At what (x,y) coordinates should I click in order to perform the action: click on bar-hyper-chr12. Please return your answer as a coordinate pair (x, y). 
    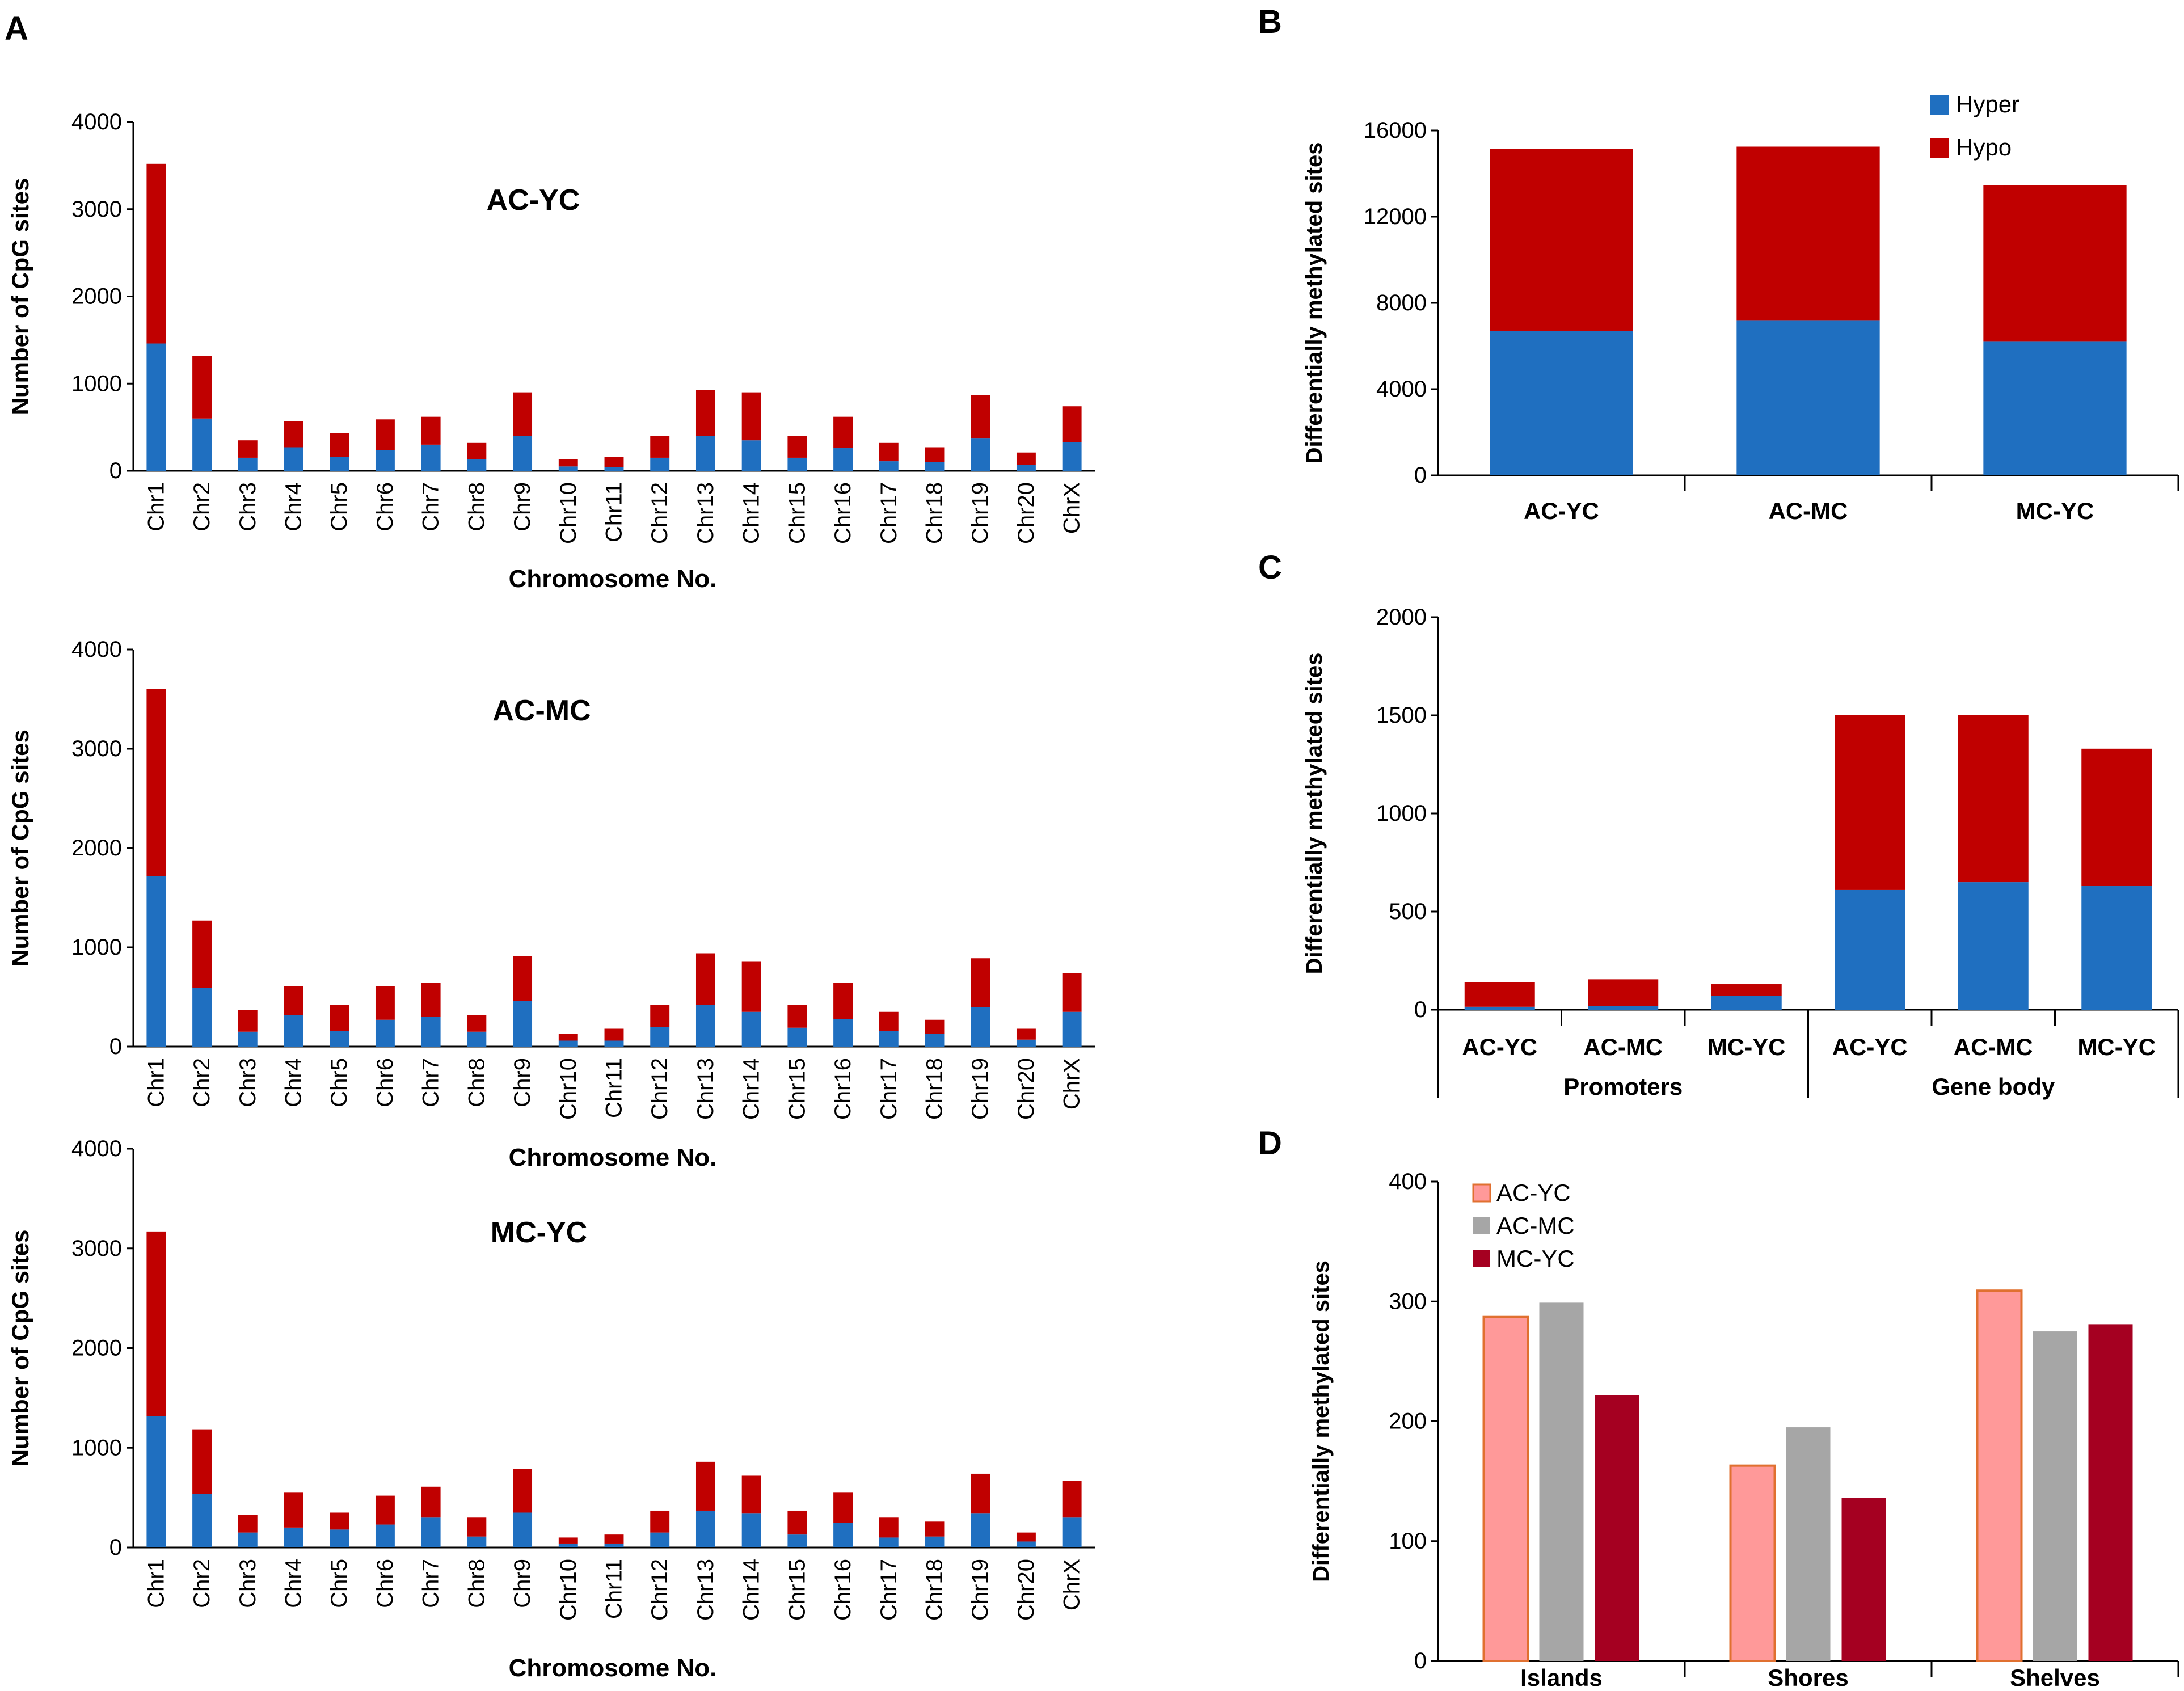
    Looking at the image, I should click on (660, 1540).